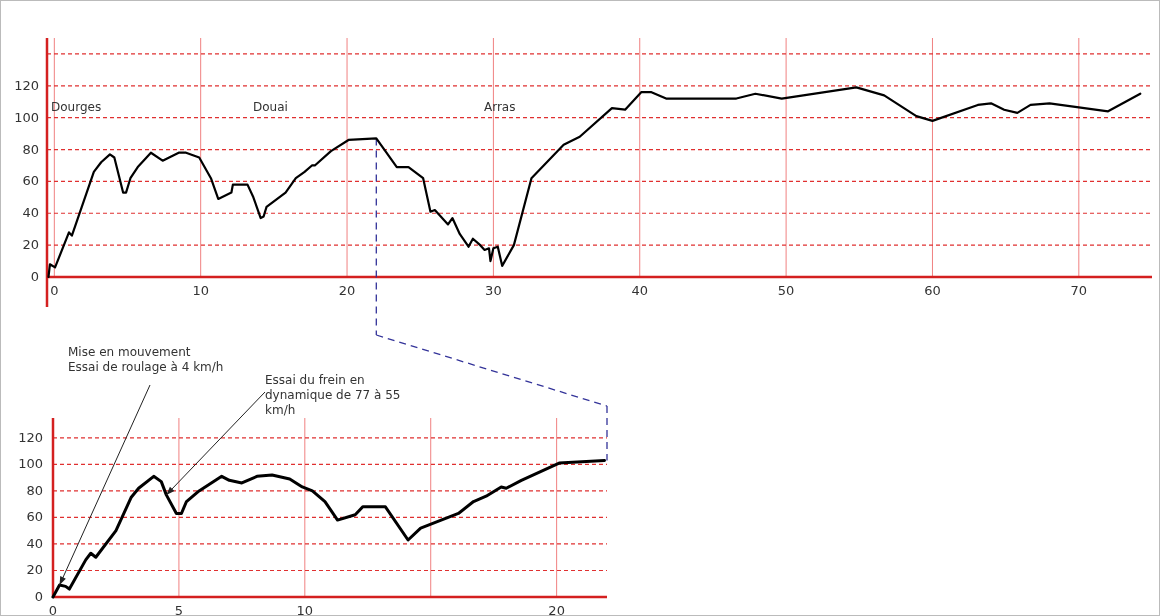 The image size is (1160, 616). Describe the element at coordinates (493, 290) in the screenshot. I see `x-tick-label: 30` at that location.